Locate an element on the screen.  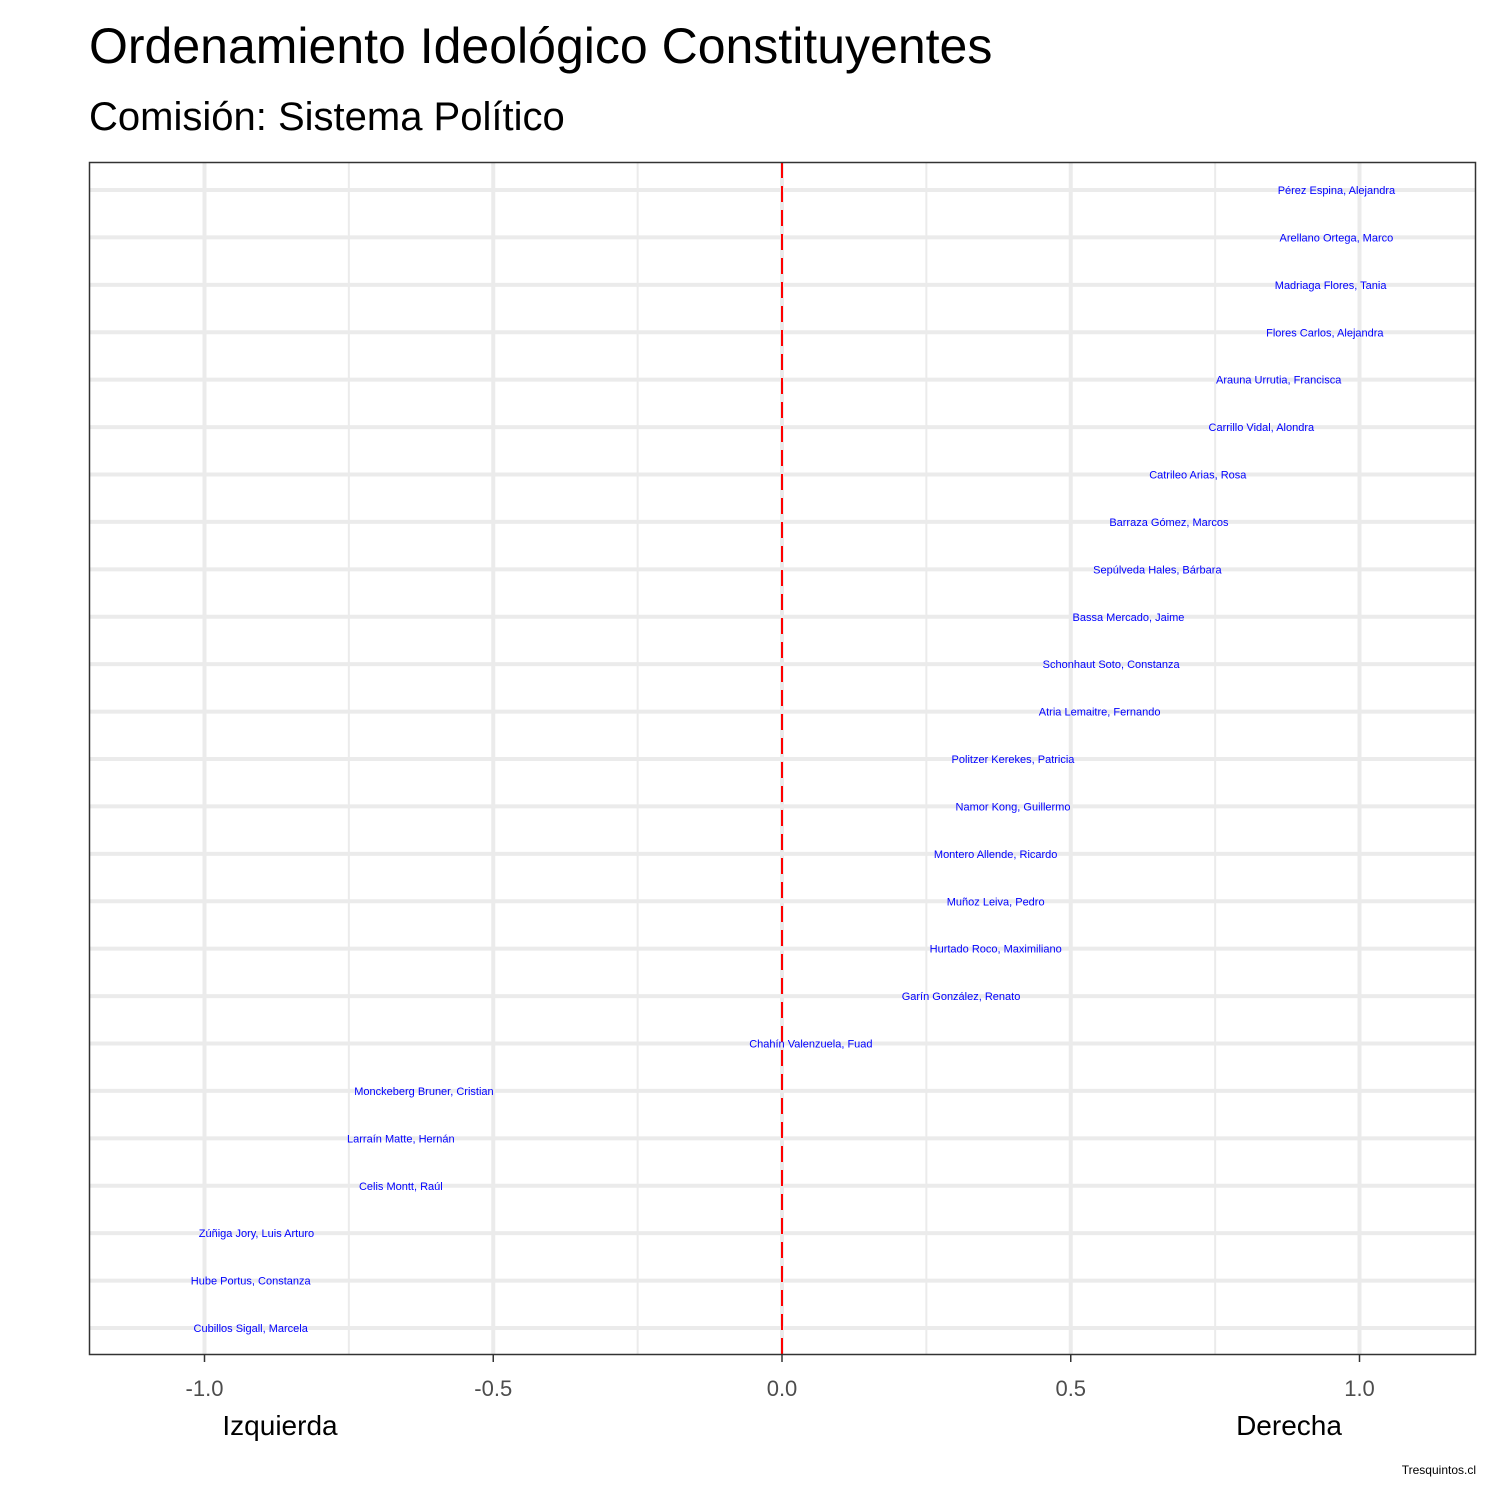
point-label: Barraza Gómez, Marcos is located at coordinates (1169, 523).